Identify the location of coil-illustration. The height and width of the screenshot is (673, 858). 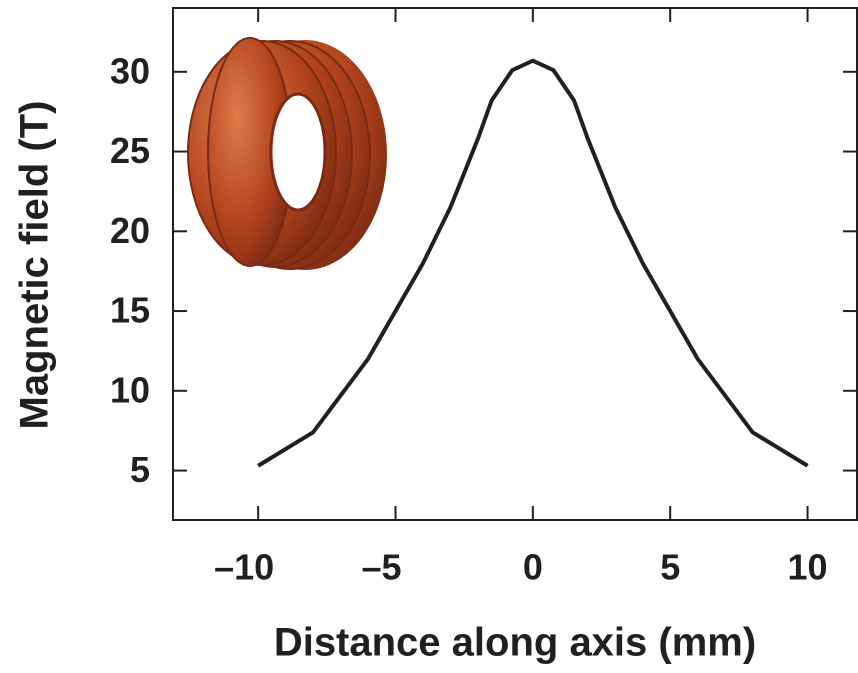
(287, 153).